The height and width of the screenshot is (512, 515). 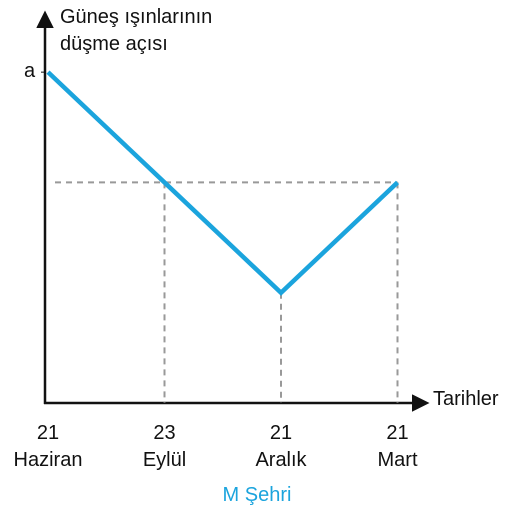 What do you see at coordinates (257, 495) in the screenshot?
I see `subtitle: M Şehri` at bounding box center [257, 495].